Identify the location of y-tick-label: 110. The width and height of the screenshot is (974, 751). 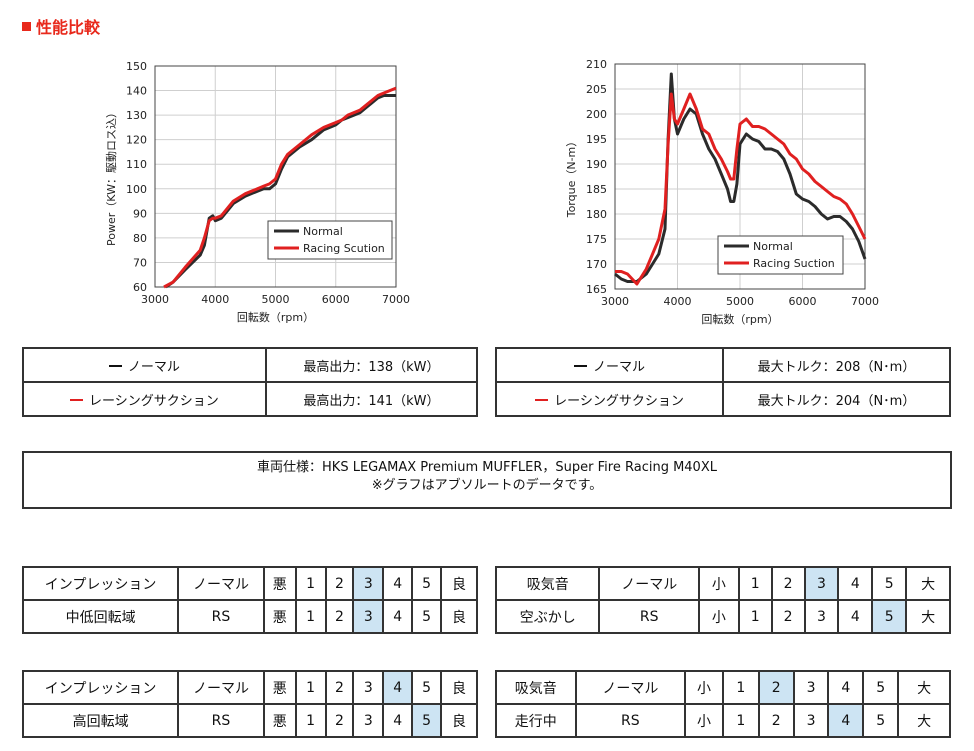
(136, 164).